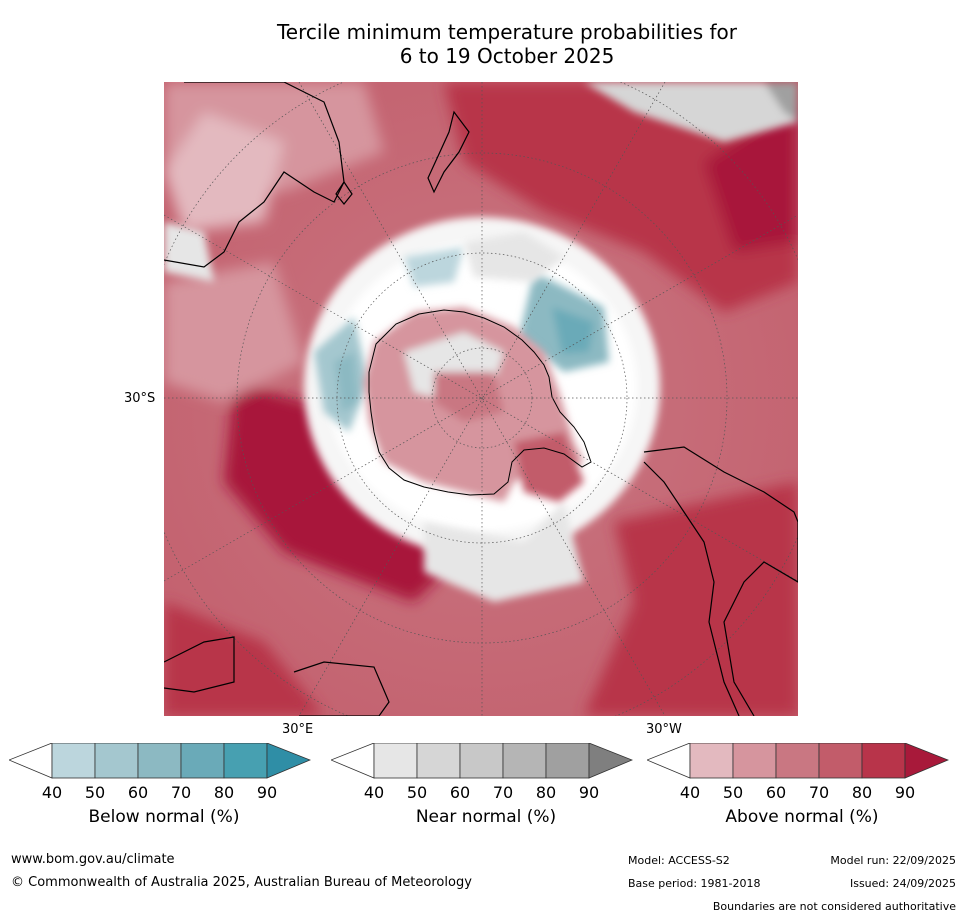 Image resolution: width=965 pixels, height=919 pixels. I want to click on model-run-date: Model run: 22/09/2025, so click(893, 860).